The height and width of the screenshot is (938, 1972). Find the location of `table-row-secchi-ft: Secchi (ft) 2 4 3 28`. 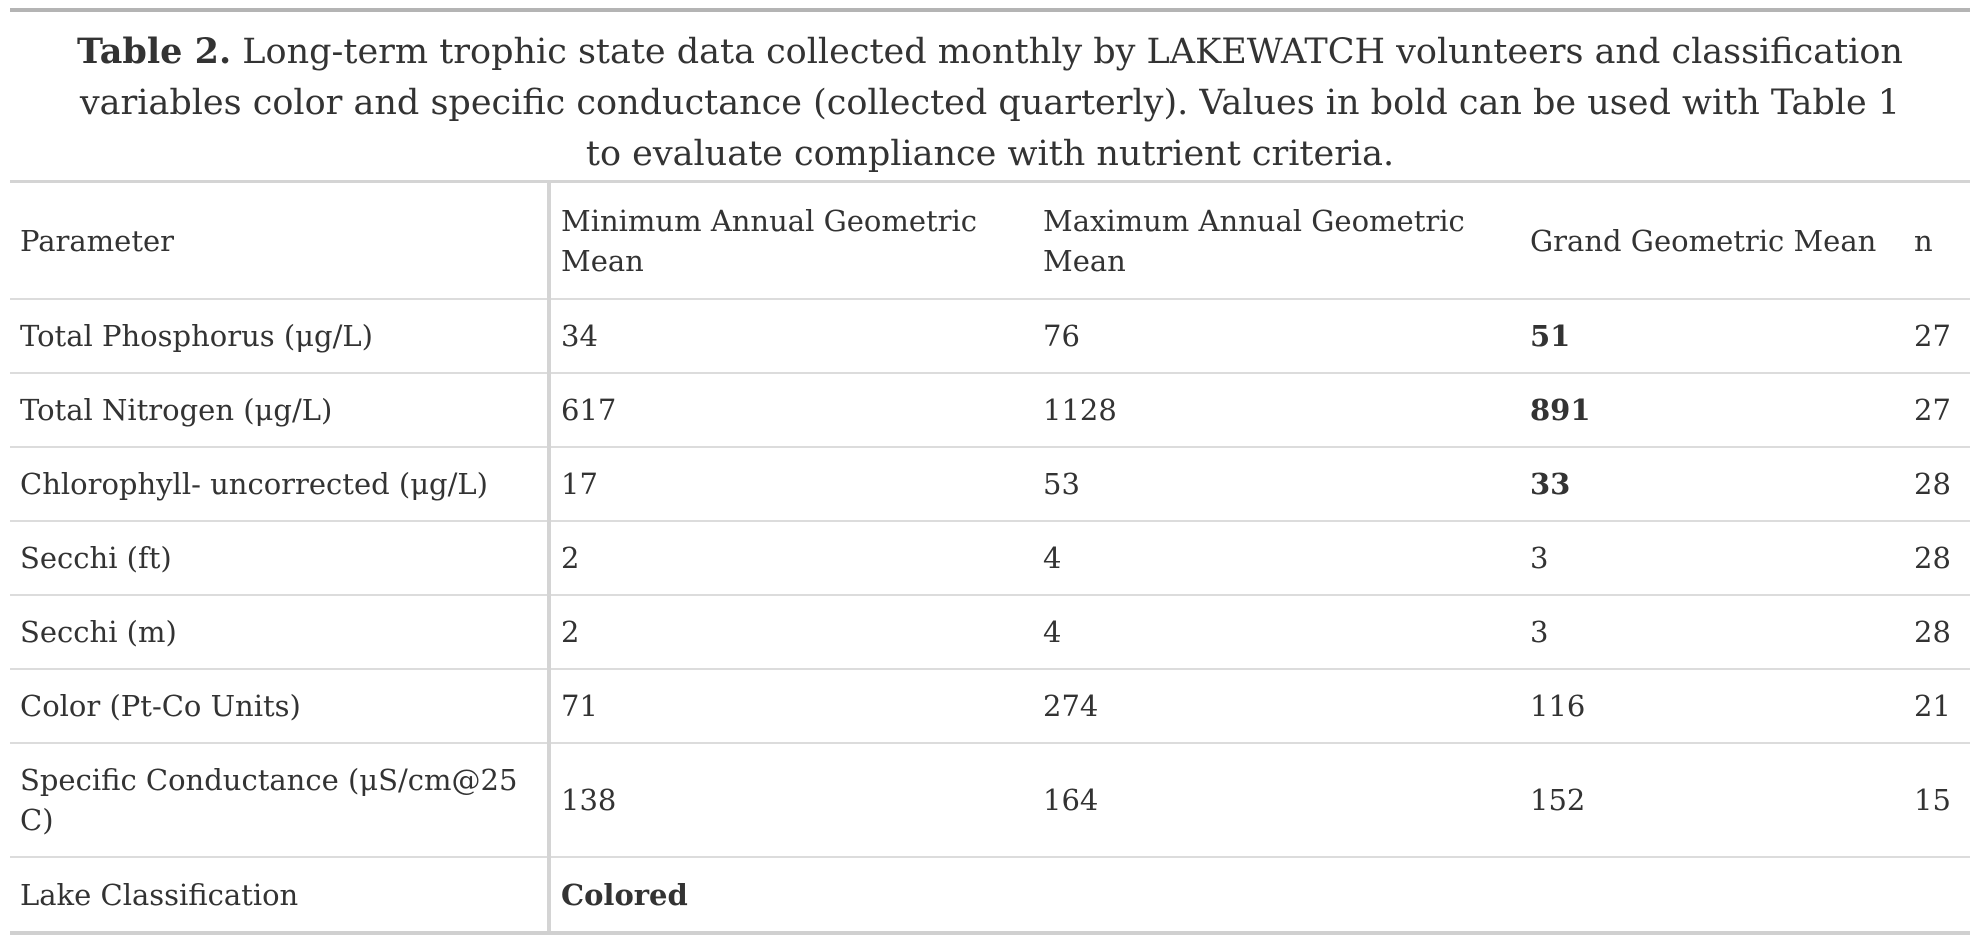

table-row-secchi-ft: Secchi (ft) 2 4 3 28 is located at coordinates (990, 558).